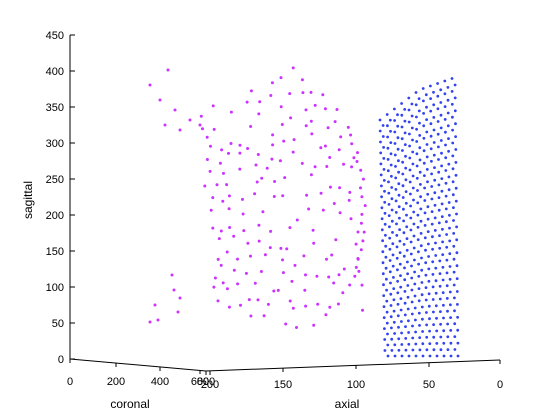  What do you see at coordinates (356, 385) in the screenshot?
I see `x-tick-label: 100` at bounding box center [356, 385].